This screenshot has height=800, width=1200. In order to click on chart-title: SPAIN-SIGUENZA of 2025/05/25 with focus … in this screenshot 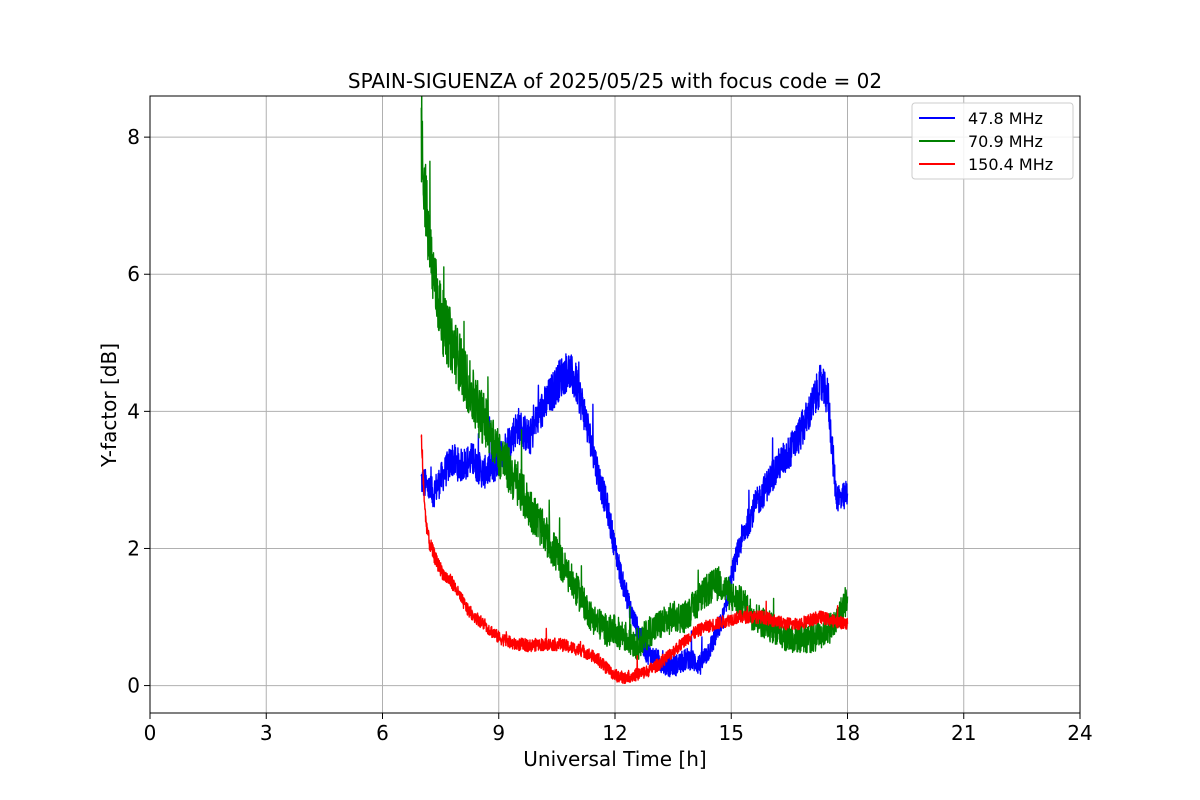, I will do `click(615, 81)`.